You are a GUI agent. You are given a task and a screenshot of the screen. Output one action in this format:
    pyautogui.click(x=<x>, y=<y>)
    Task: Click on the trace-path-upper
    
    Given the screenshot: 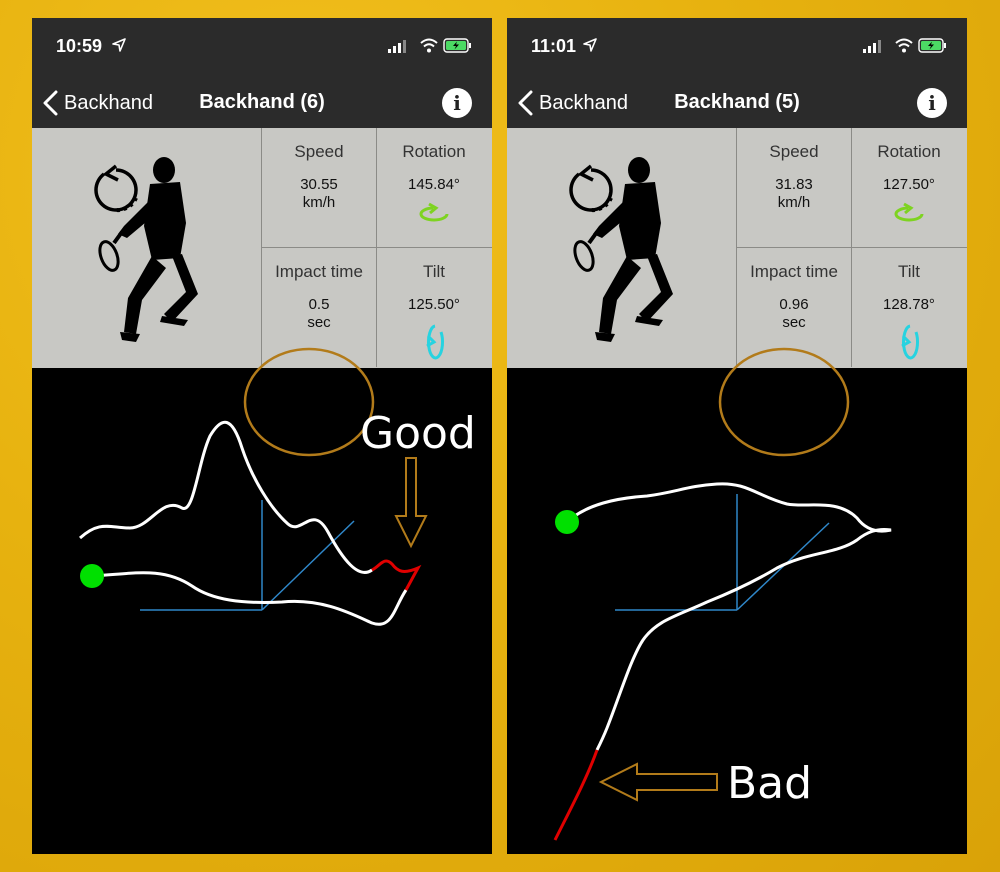 What is the action you would take?
    pyautogui.click(x=225, y=497)
    